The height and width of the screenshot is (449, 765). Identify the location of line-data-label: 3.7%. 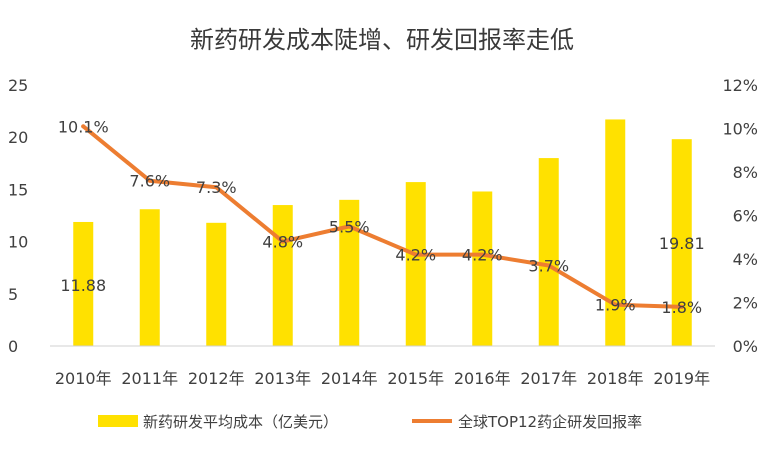
(548, 266).